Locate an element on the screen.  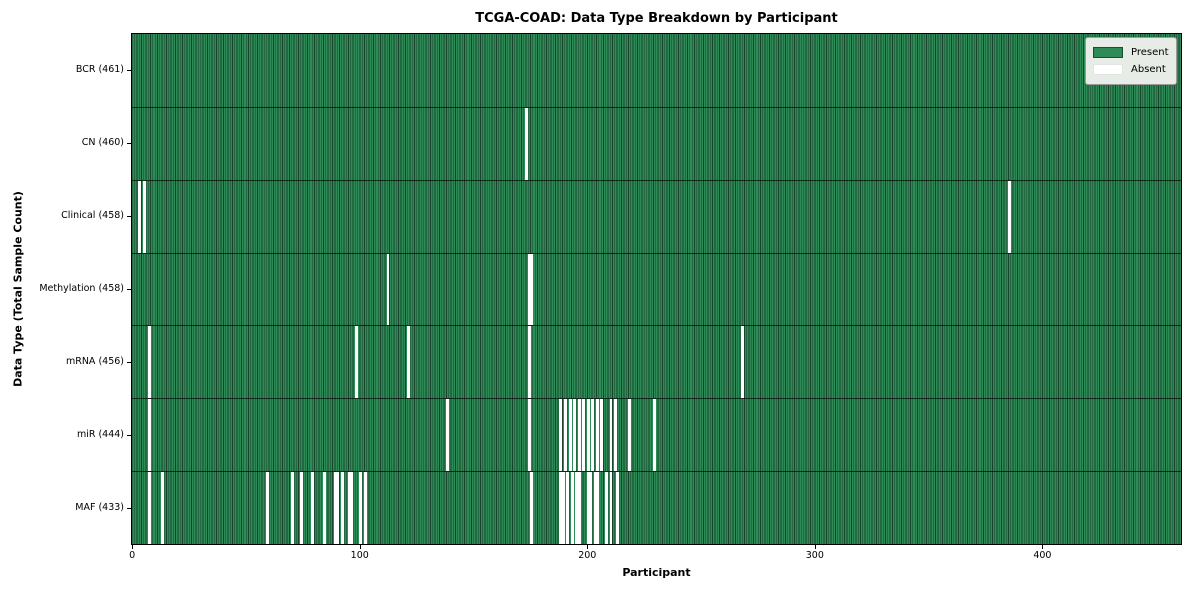
legend-item-absent: Absent is located at coordinates (1130, 69).